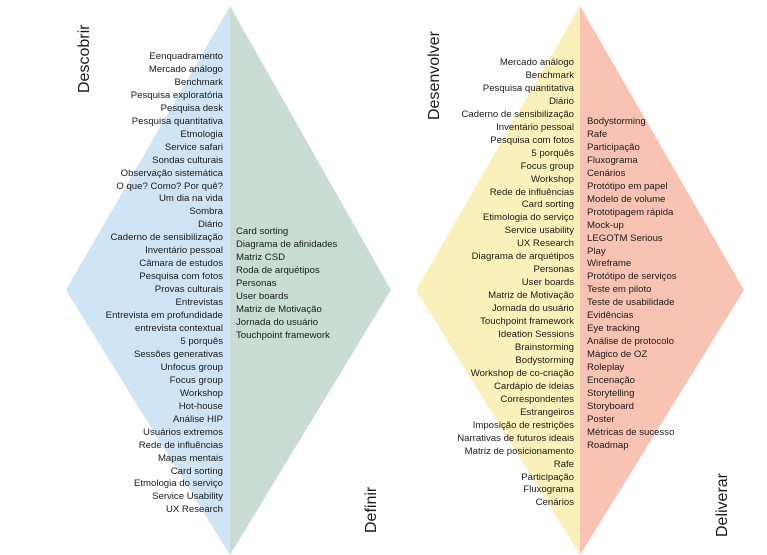 This screenshot has height=555, width=767. What do you see at coordinates (187, 160) in the screenshot?
I see `list-item: Sondas culturais` at bounding box center [187, 160].